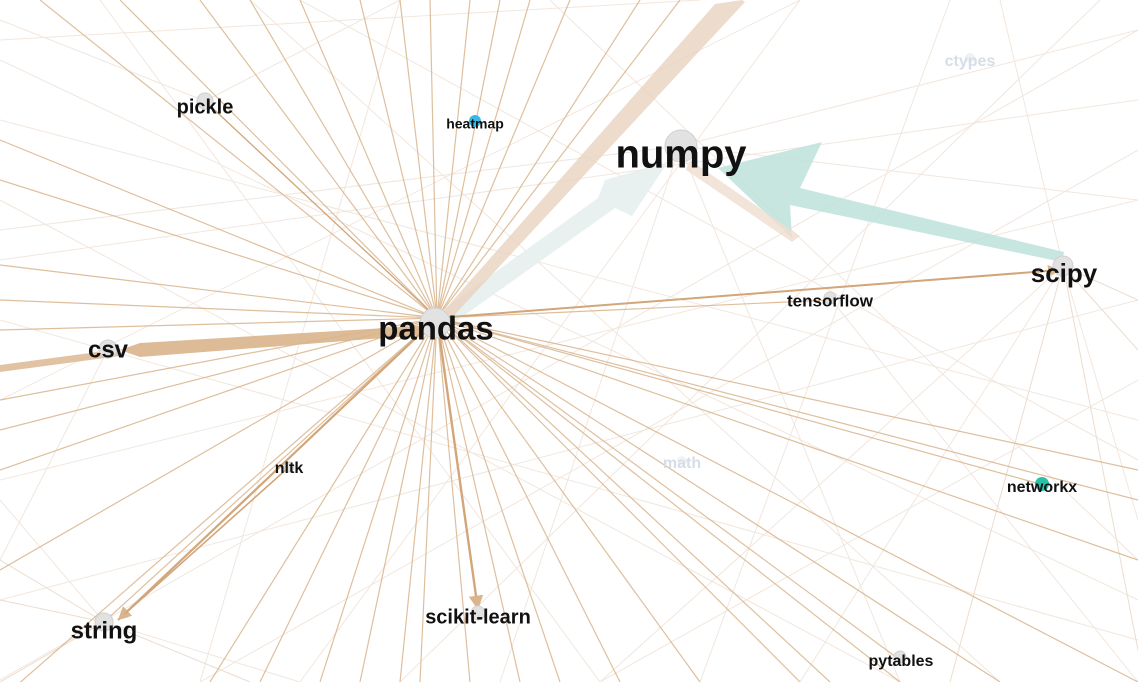 This screenshot has width=1138, height=682. I want to click on node-ctypes, so click(970, 58).